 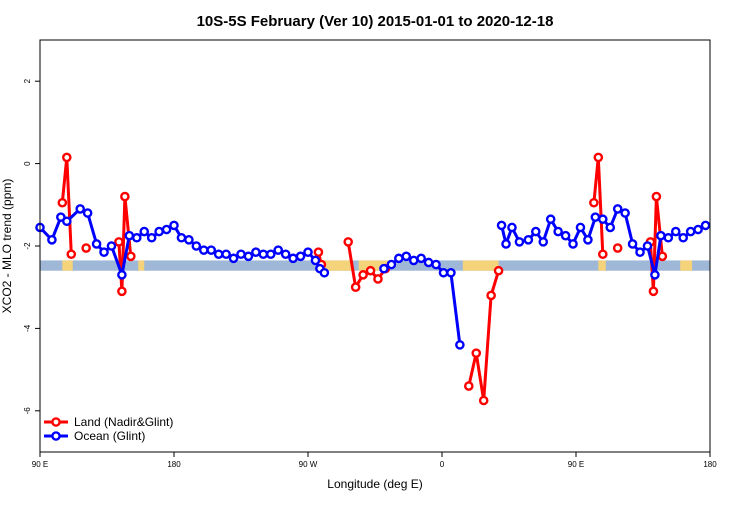 What do you see at coordinates (442, 464) in the screenshot?
I see `x-tick-label: 0` at bounding box center [442, 464].